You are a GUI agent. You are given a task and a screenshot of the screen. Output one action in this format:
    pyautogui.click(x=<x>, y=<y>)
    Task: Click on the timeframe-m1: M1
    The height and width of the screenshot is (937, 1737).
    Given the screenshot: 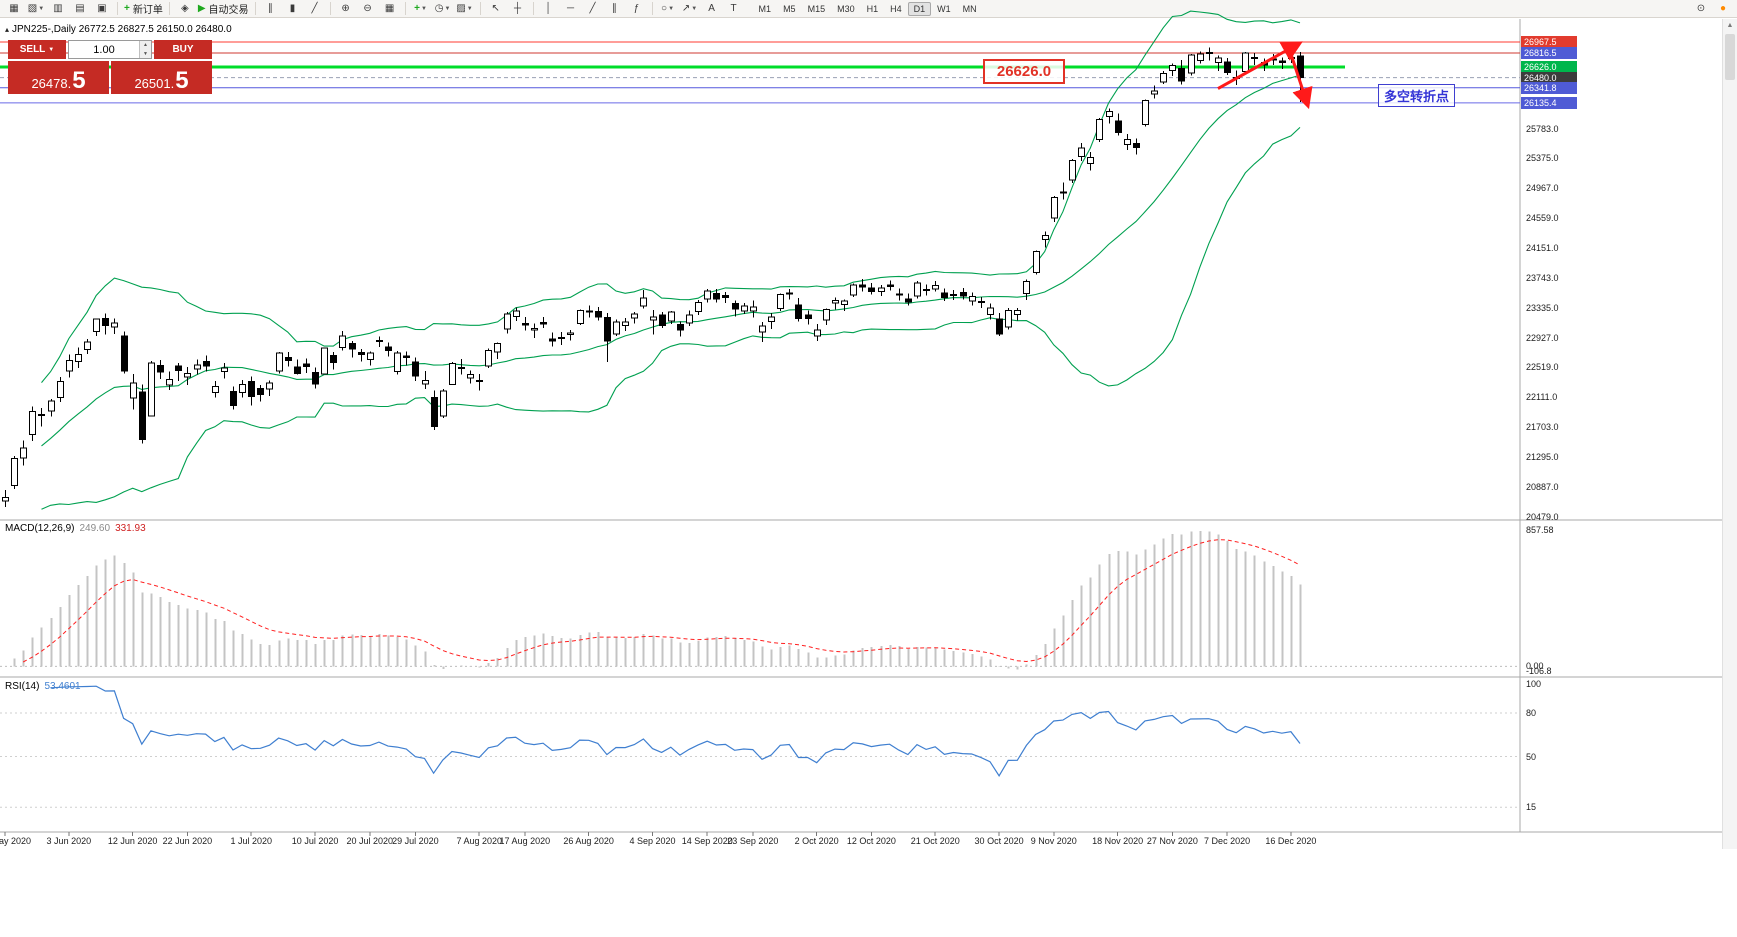 What is the action you would take?
    pyautogui.click(x=765, y=8)
    